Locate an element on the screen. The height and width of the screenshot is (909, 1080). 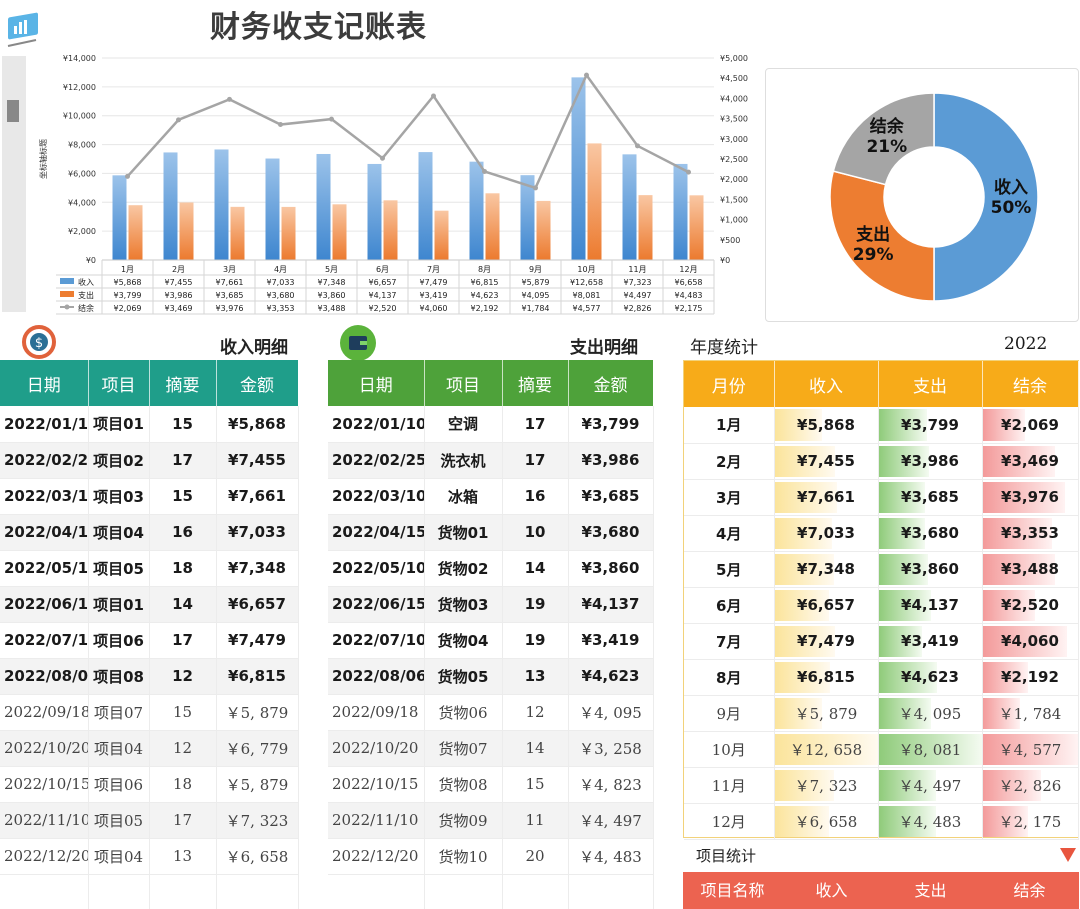
year-value: 2022 is located at coordinates (1026, 344).